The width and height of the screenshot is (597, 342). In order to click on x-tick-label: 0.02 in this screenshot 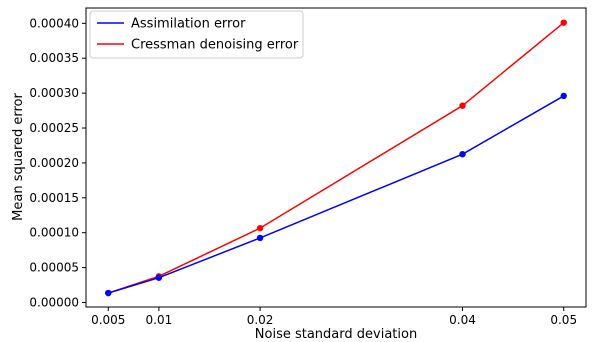, I will do `click(260, 320)`.